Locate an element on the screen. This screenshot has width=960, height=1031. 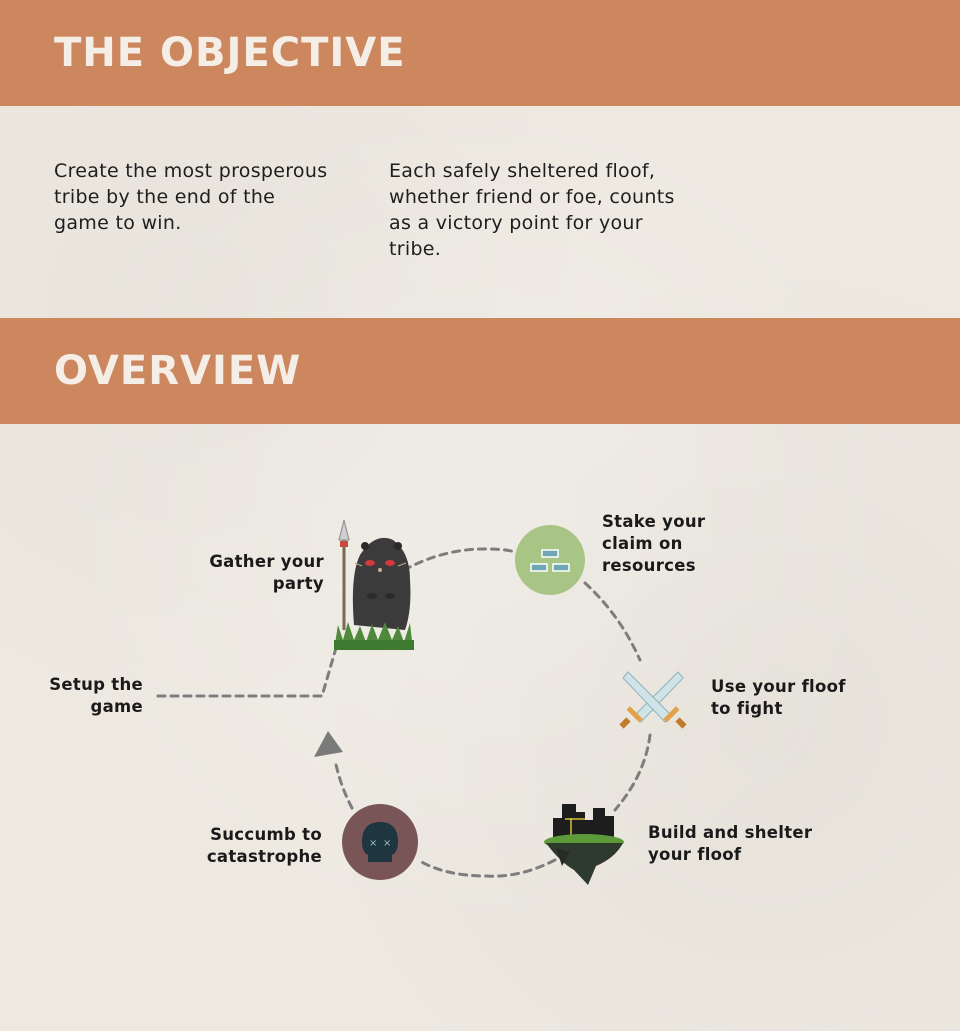
step-label-succumb: Succumb to catastrophe is located at coordinates (264, 845).